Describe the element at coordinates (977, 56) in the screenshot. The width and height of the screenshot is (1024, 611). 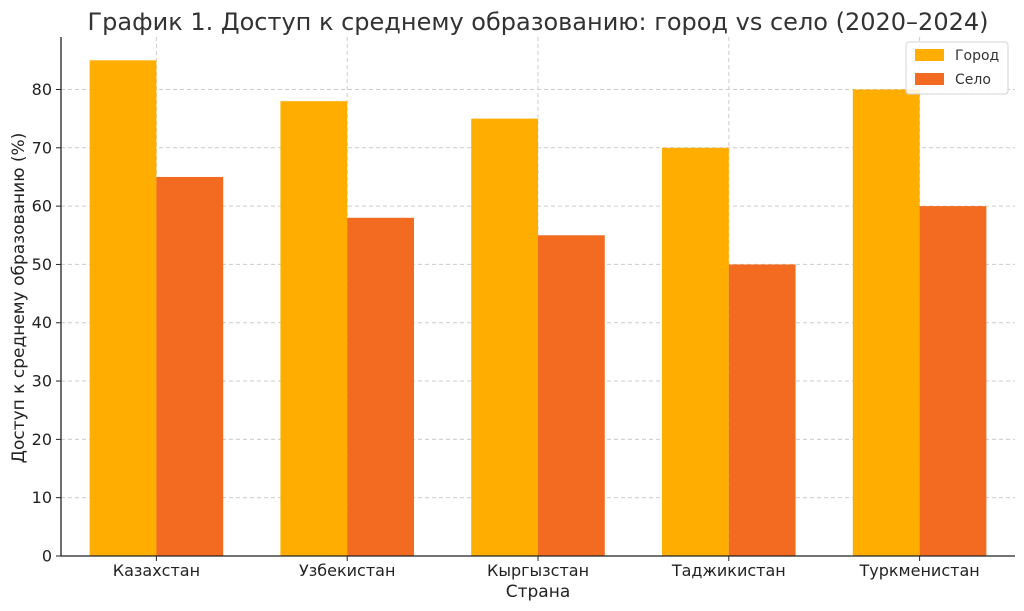
I see `legend-label-city: Город` at that location.